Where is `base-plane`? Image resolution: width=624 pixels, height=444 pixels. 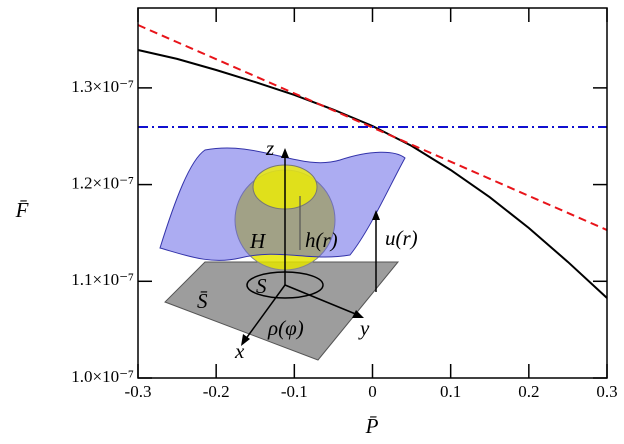
base-plane is located at coordinates (282, 311).